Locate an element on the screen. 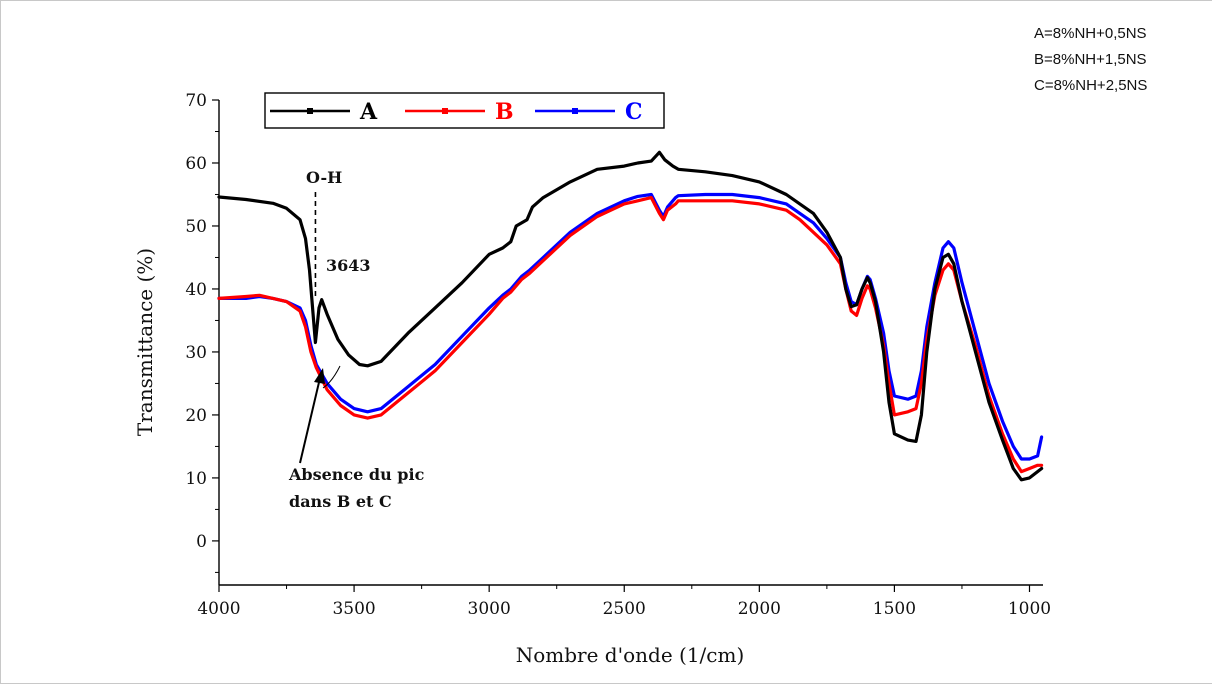 Image resolution: width=1212 pixels, height=684 pixels. legend: A B C is located at coordinates (464, 110).